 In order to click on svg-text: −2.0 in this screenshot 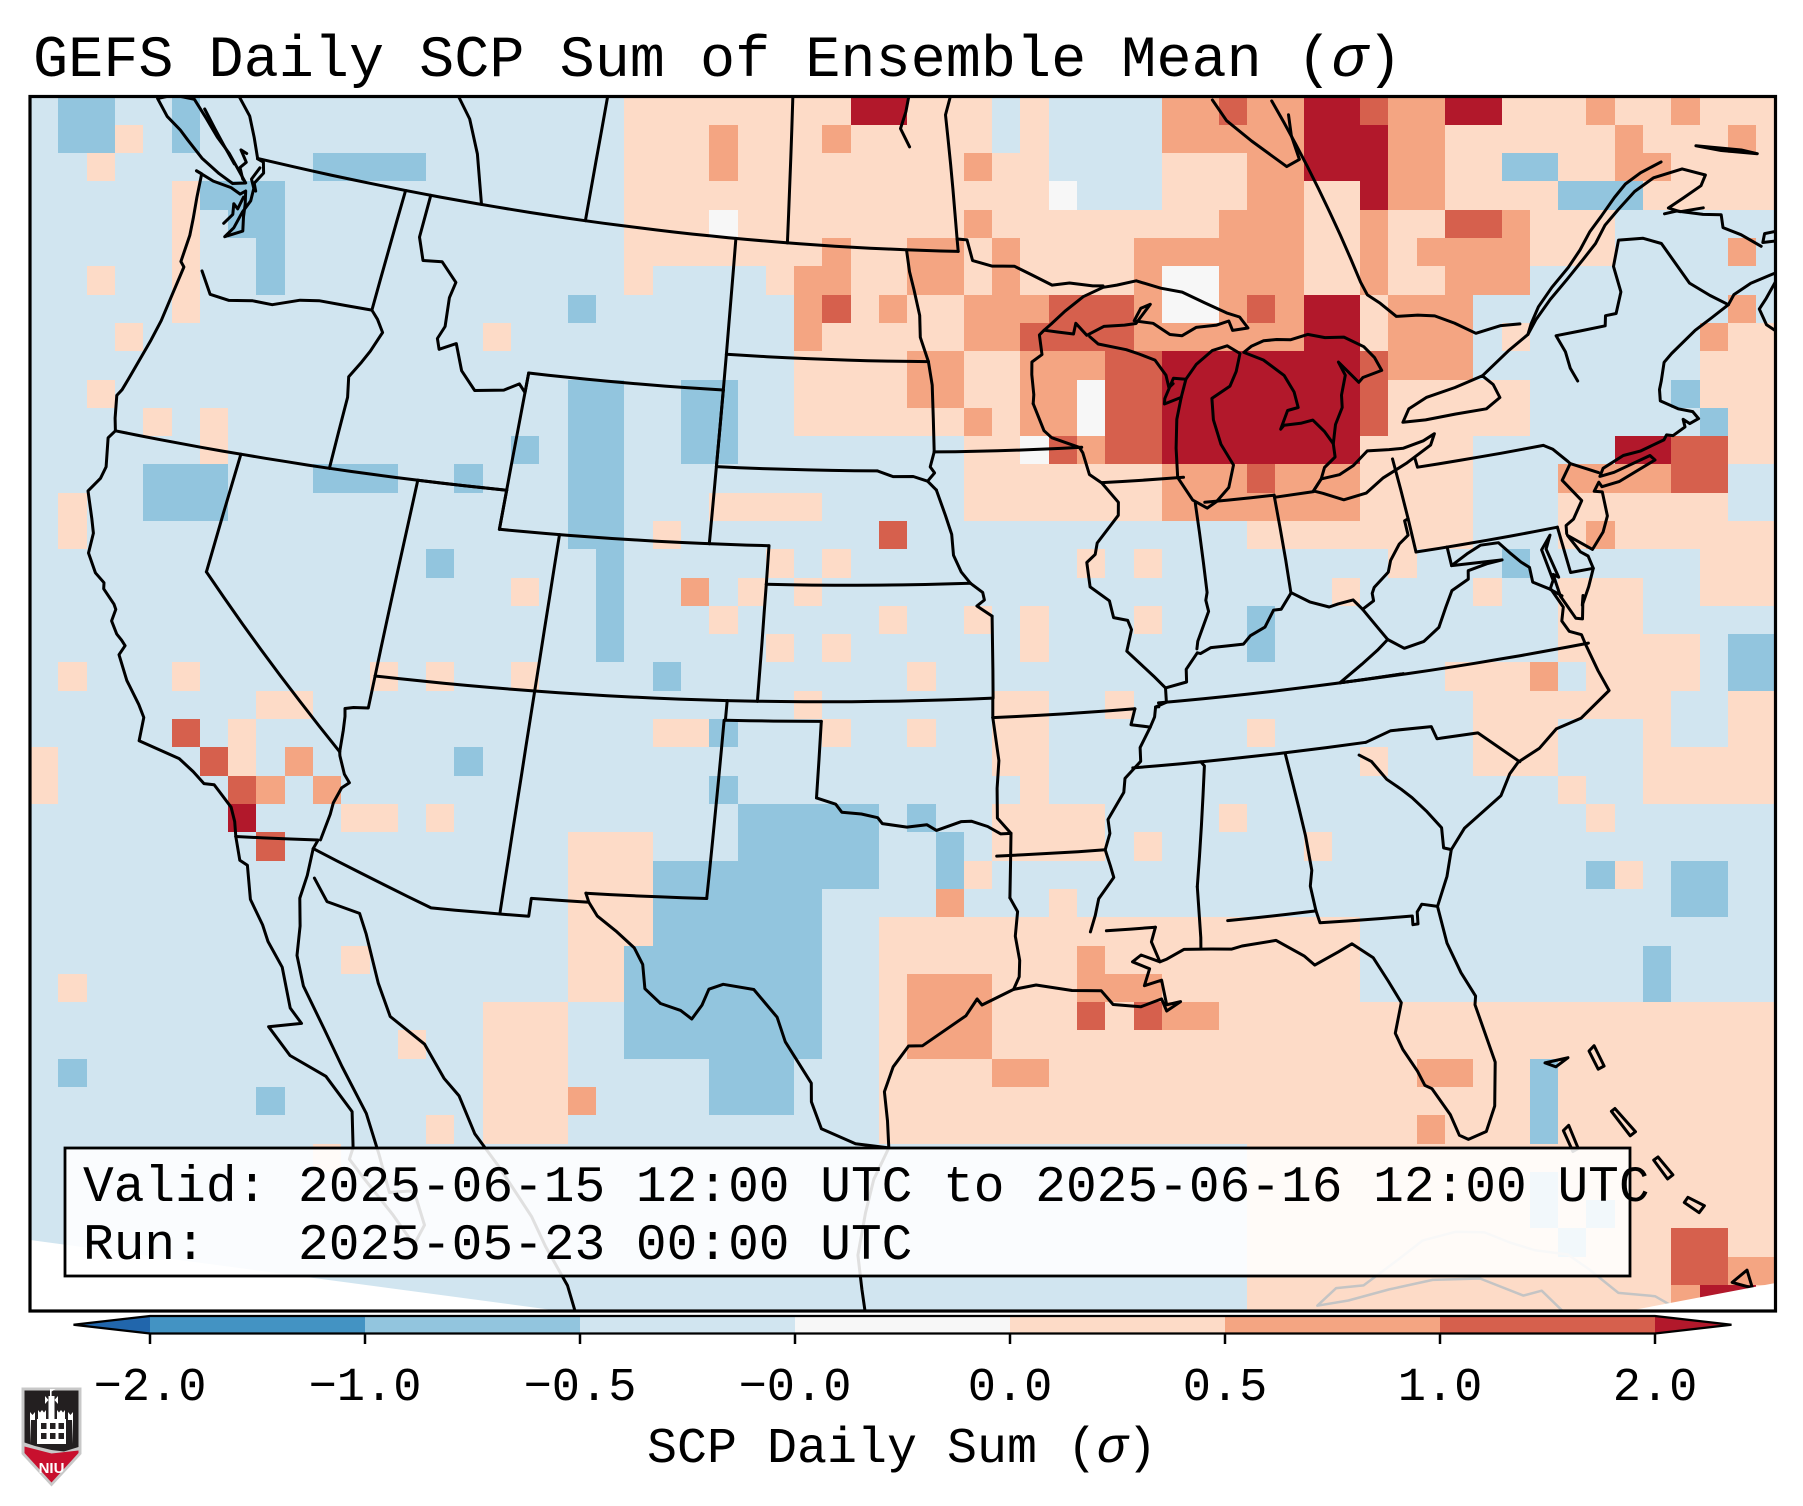, I will do `click(150, 1388)`.